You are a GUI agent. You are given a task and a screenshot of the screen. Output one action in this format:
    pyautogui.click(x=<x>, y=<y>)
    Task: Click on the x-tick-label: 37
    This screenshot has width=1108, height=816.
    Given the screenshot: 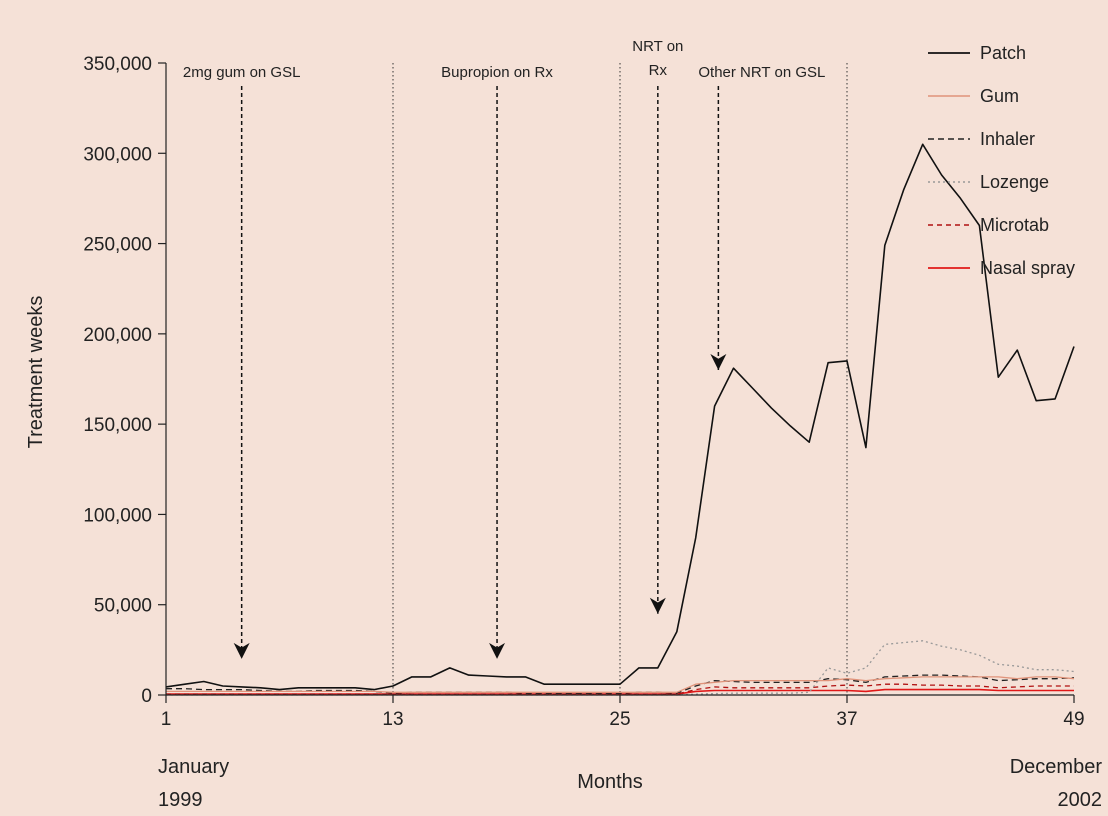 What is the action you would take?
    pyautogui.click(x=846, y=719)
    